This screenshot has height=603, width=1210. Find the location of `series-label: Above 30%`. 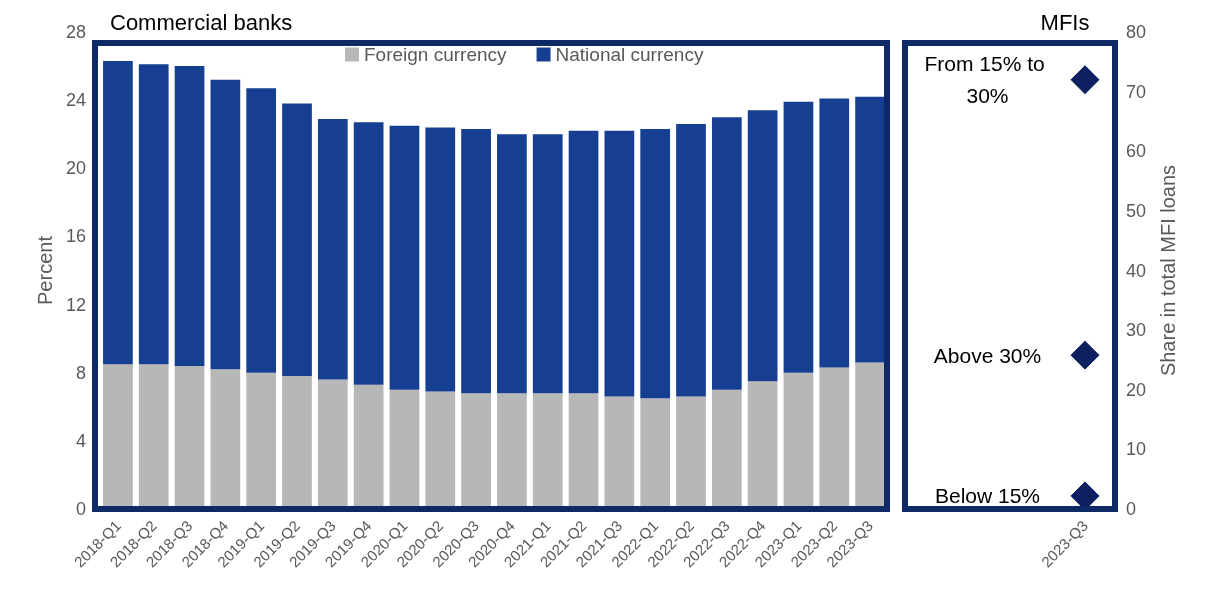

series-label: Above 30% is located at coordinates (987, 355).